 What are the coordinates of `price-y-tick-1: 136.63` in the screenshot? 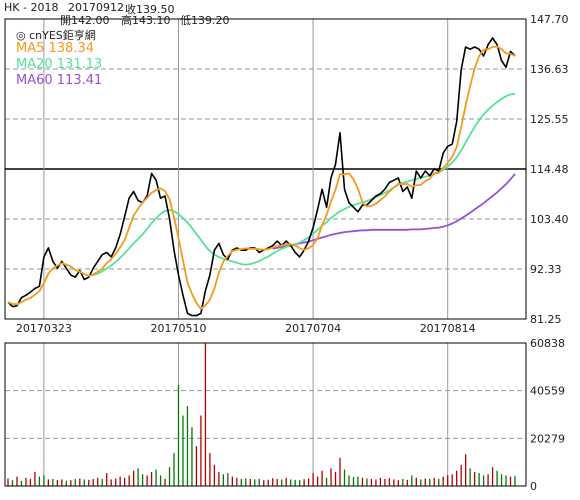 It's located at (549, 69).